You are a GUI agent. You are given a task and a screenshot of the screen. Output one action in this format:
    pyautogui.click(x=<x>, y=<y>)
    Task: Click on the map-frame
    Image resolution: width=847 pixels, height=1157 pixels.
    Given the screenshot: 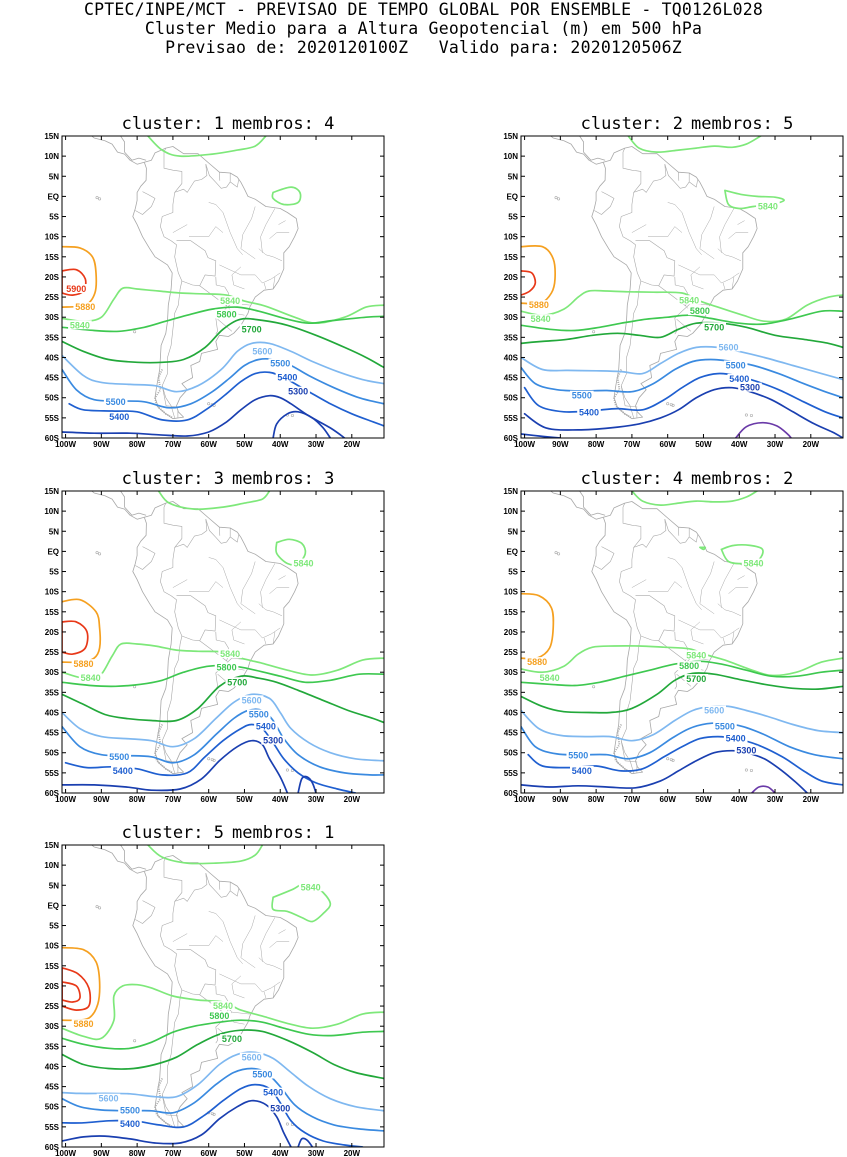 What is the action you would take?
    pyautogui.click(x=682, y=287)
    